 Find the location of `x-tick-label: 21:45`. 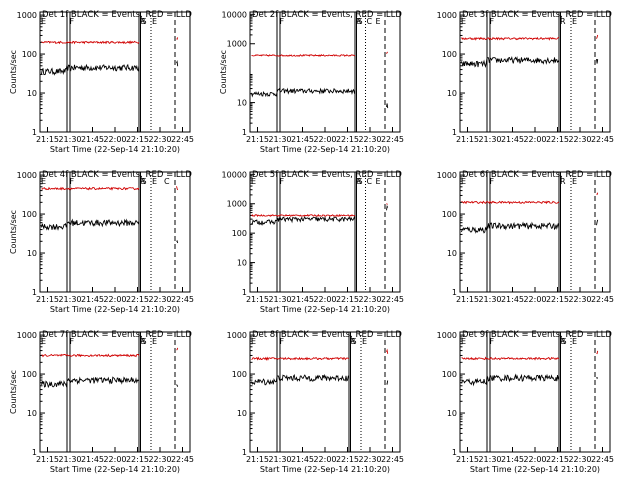

x-tick-label: 21:45 is located at coordinates (512, 139).